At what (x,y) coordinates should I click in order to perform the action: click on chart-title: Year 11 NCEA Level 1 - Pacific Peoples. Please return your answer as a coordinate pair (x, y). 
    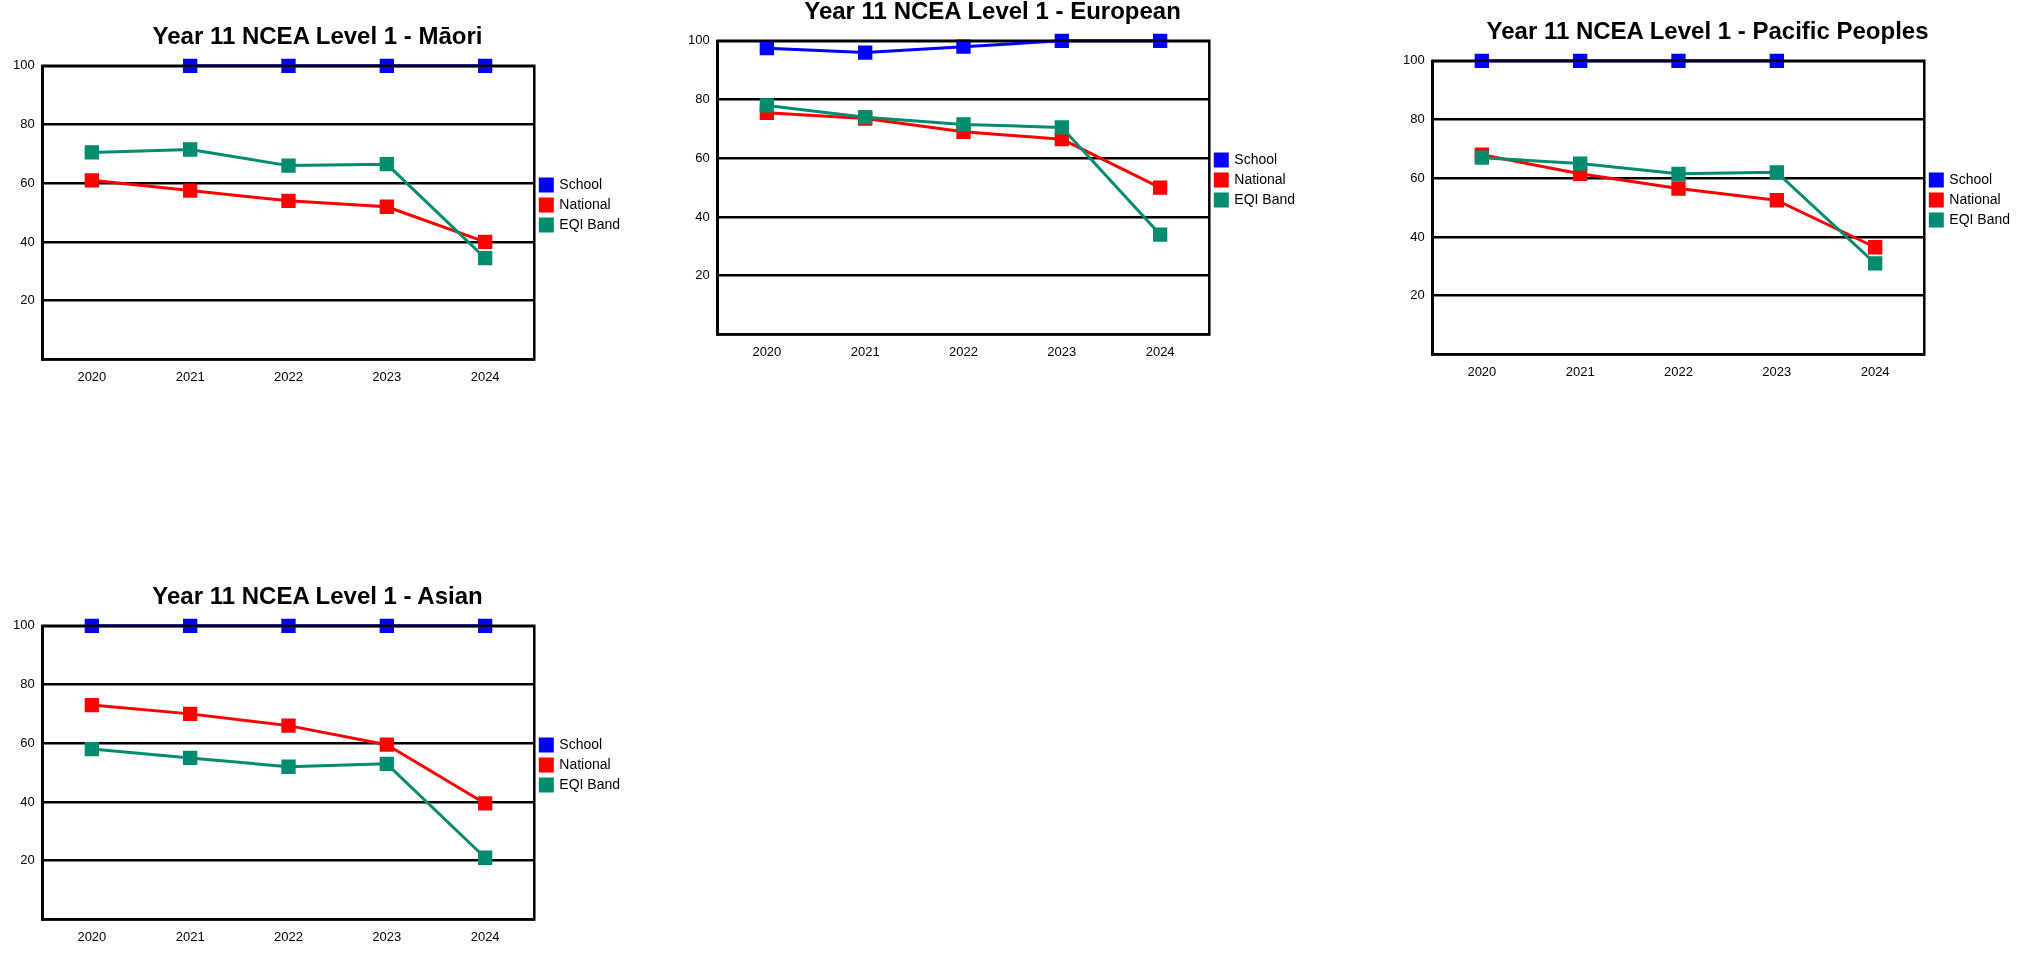
    Looking at the image, I should click on (1707, 31).